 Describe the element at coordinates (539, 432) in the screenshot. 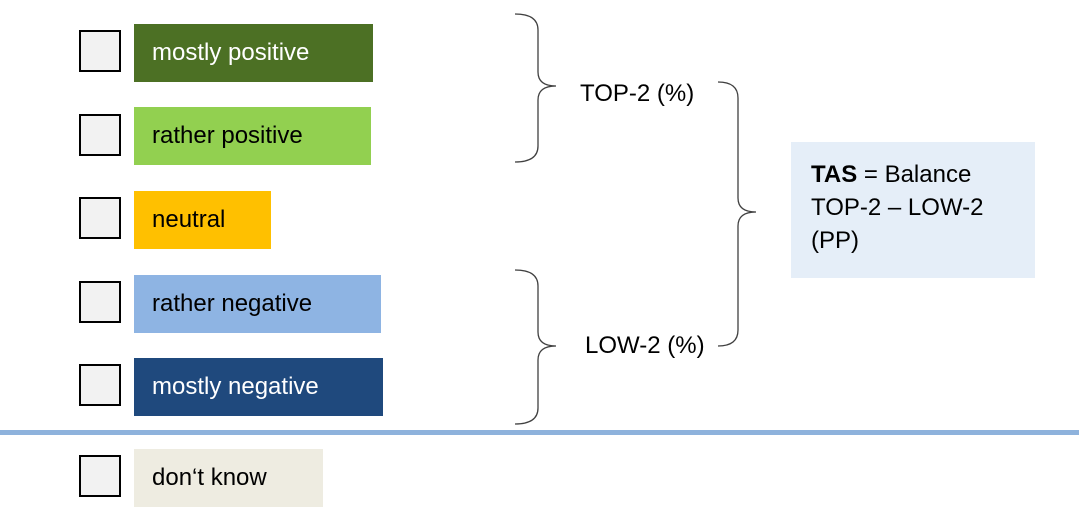

I see `separator-line` at that location.